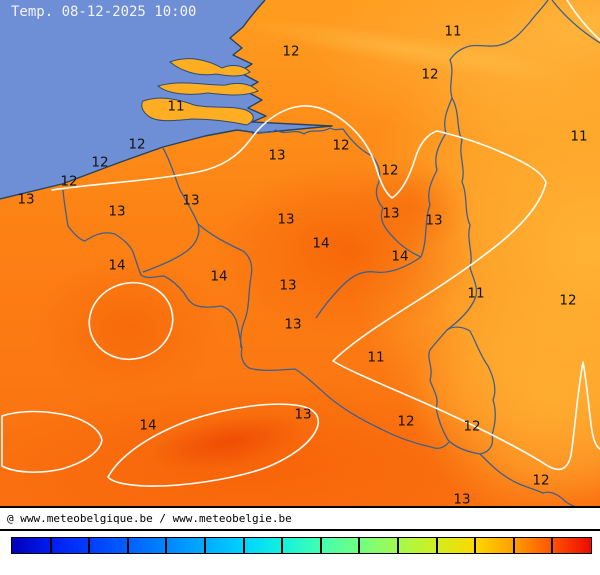  What do you see at coordinates (368, 287) in the screenshot?
I see `liege-namur-border` at bounding box center [368, 287].